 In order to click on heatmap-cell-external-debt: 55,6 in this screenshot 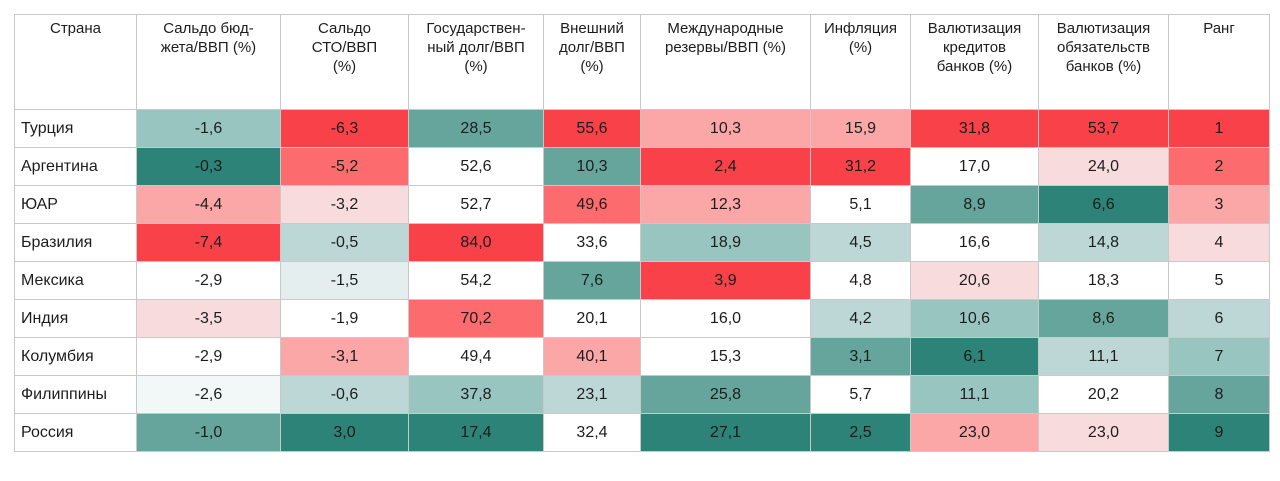, I will do `click(592, 128)`.